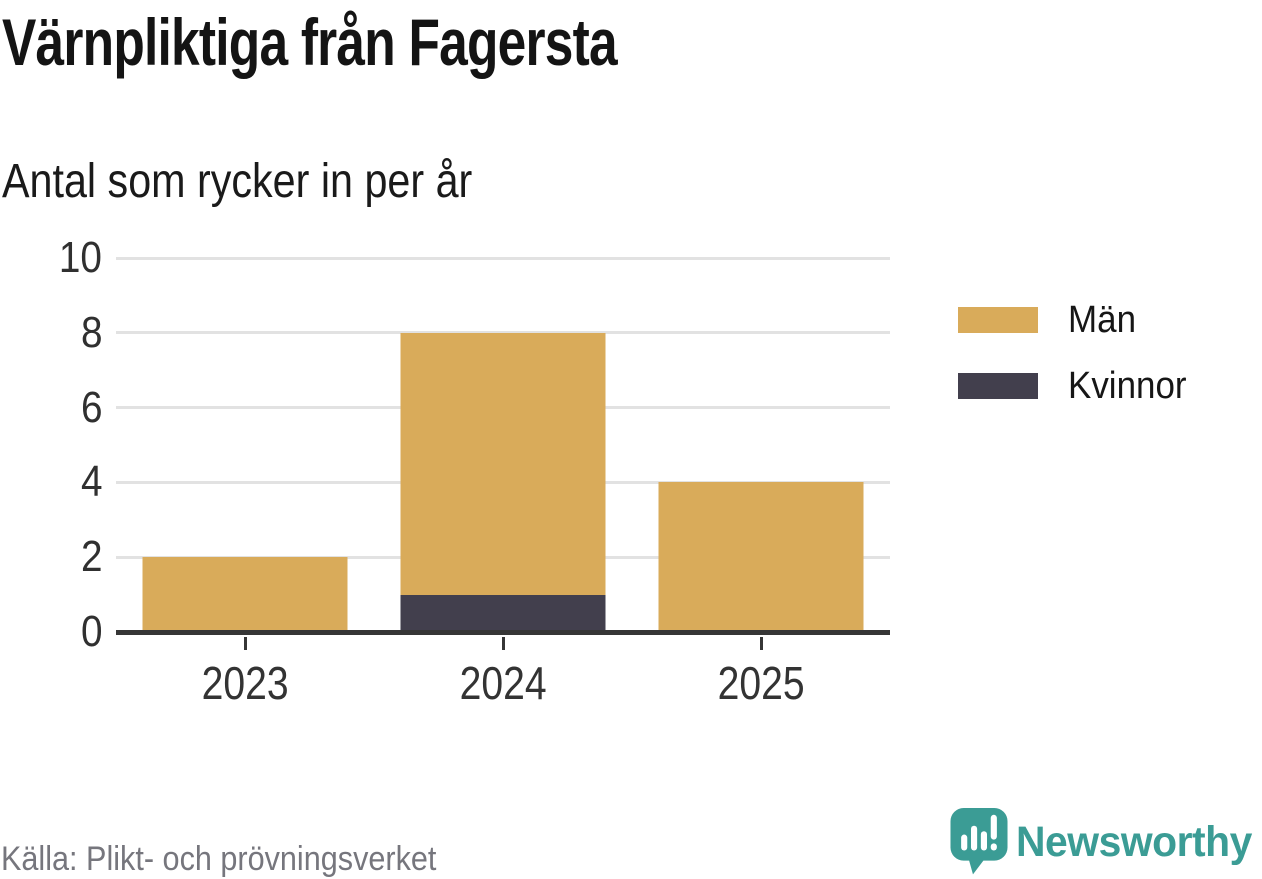 The height and width of the screenshot is (879, 1262). Describe the element at coordinates (503, 683) in the screenshot. I see `x-tick-label-2024: 2024` at that location.